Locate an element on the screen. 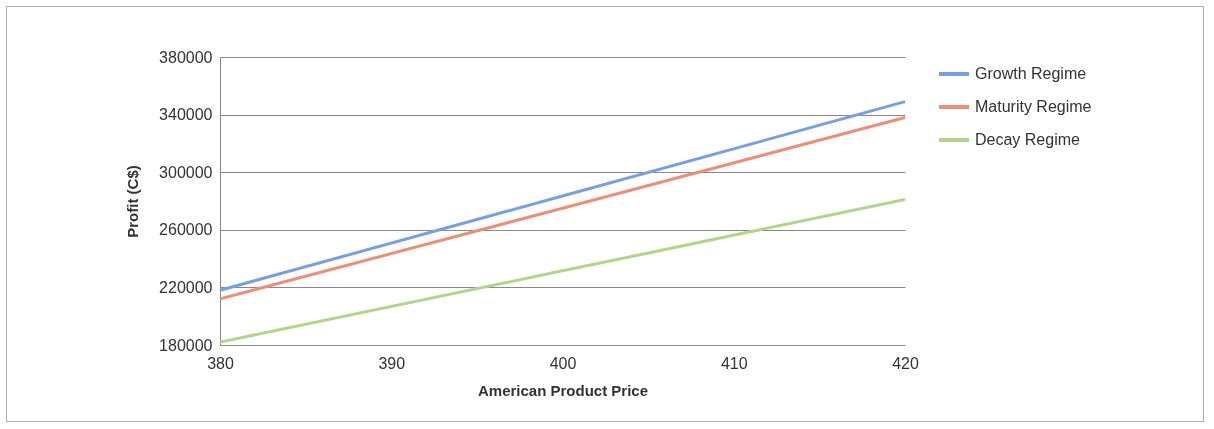  x-axis-title: American Product Price is located at coordinates (563, 390).